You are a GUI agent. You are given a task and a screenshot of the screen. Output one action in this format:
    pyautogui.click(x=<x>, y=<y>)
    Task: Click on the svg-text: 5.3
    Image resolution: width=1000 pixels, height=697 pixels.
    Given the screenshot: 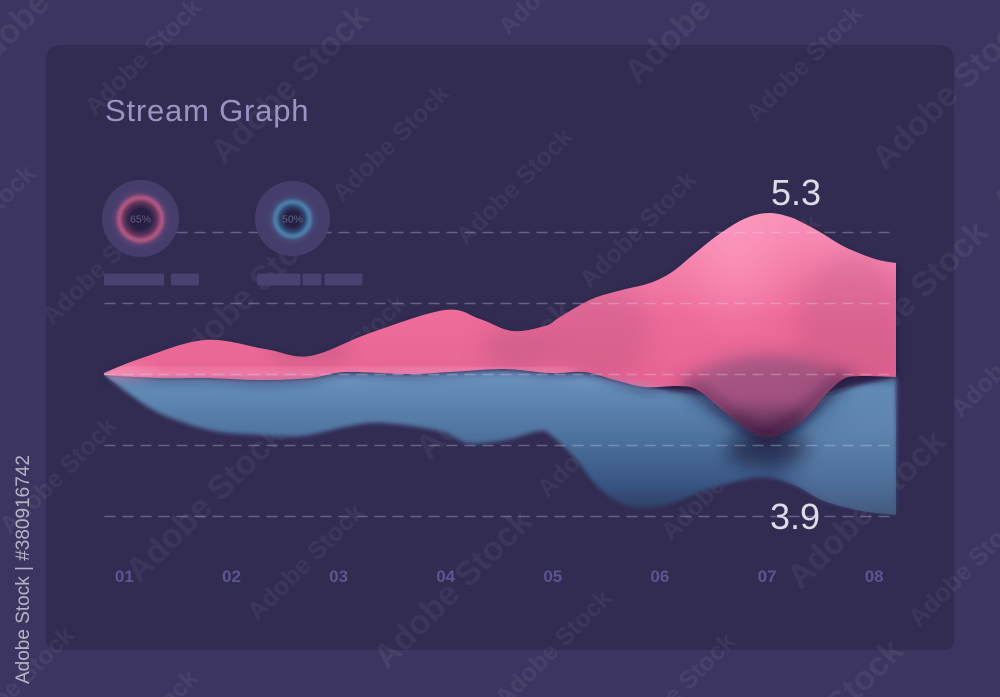 What is the action you would take?
    pyautogui.click(x=796, y=192)
    